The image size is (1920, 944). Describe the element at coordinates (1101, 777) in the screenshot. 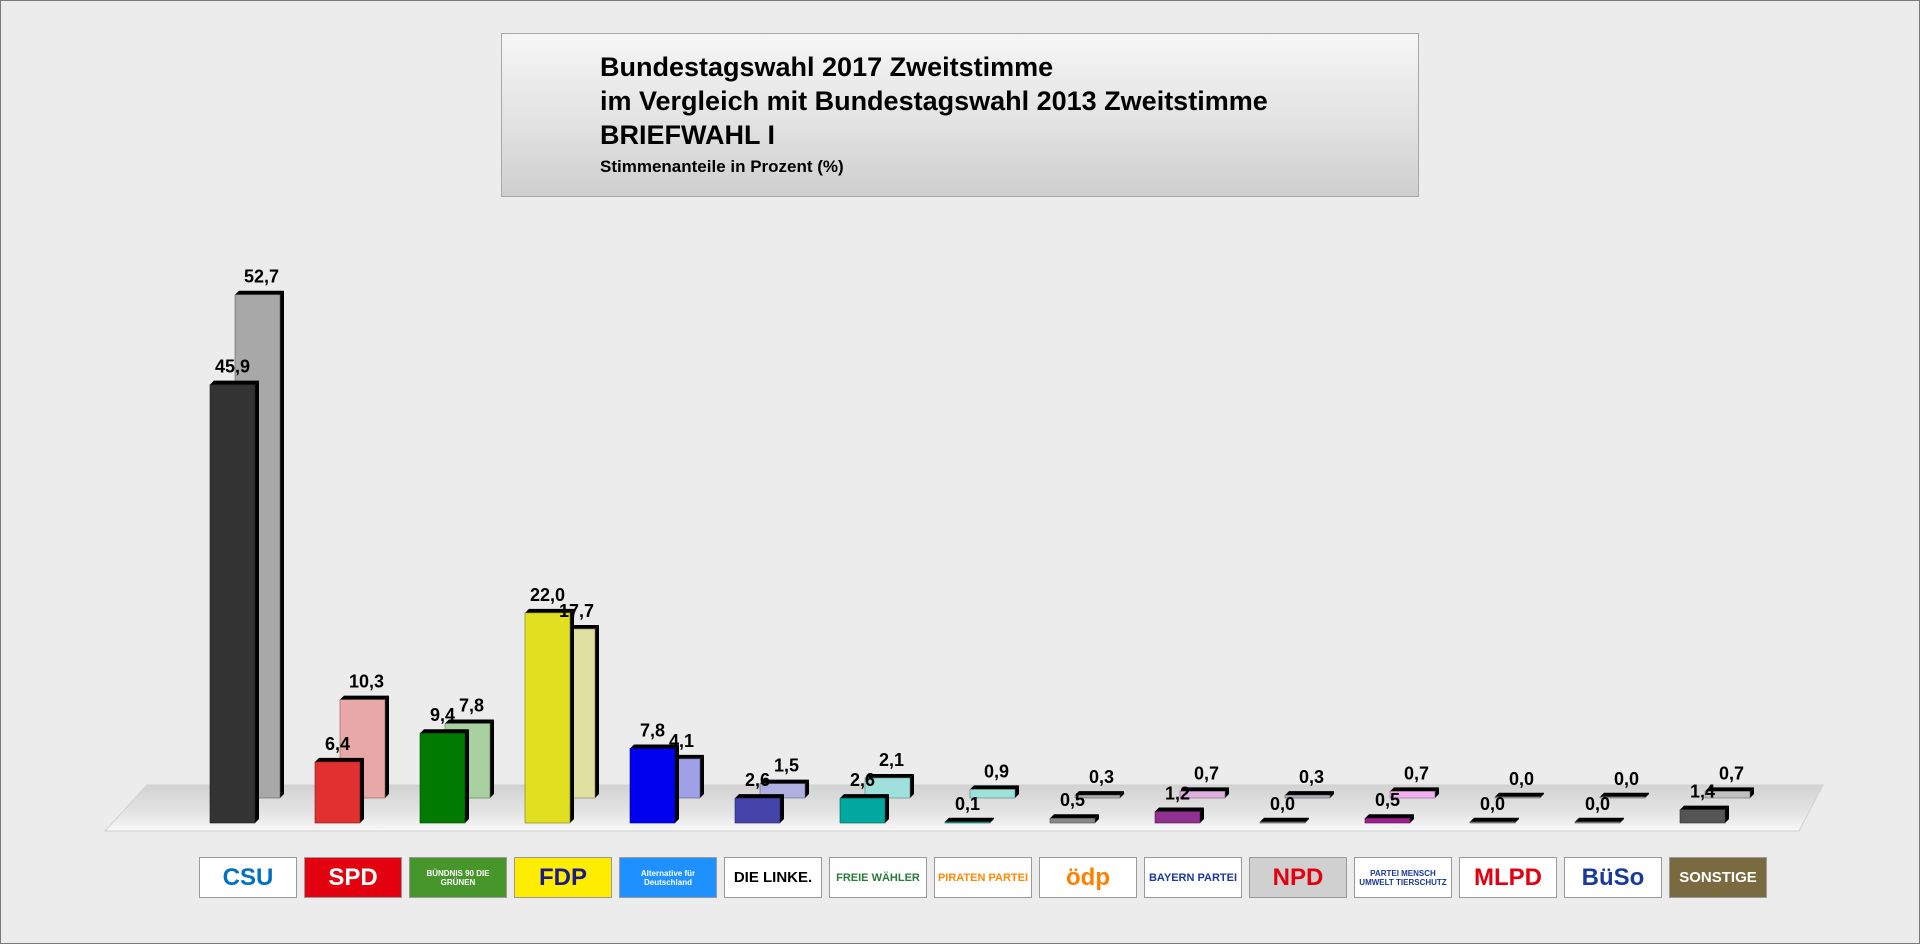

I see `label-2013-dp: 0,3` at that location.